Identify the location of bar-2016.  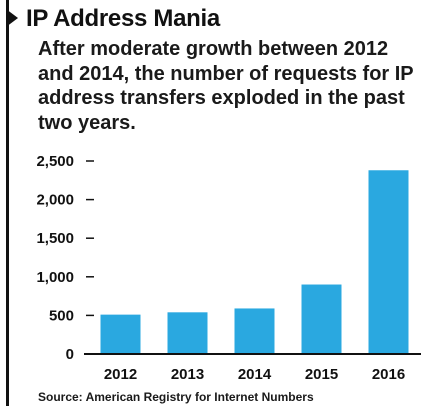
(388, 262).